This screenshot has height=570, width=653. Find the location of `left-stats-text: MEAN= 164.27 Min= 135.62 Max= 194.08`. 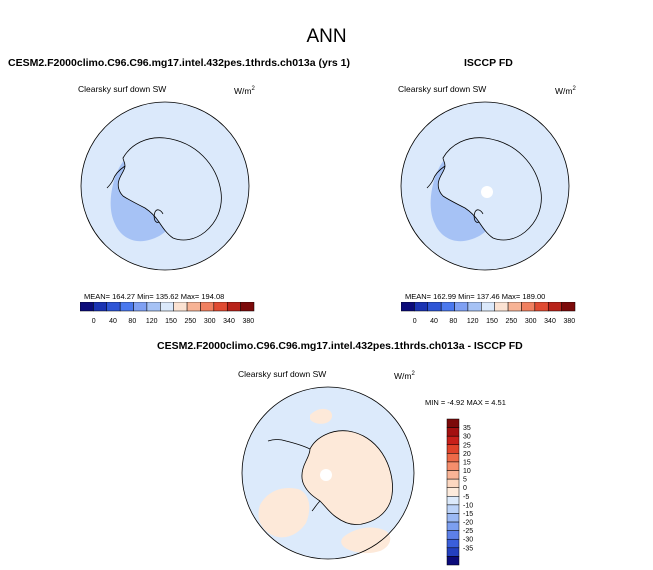

left-stats-text: MEAN= 164.27 Min= 135.62 Max= 194.08 is located at coordinates (154, 296).